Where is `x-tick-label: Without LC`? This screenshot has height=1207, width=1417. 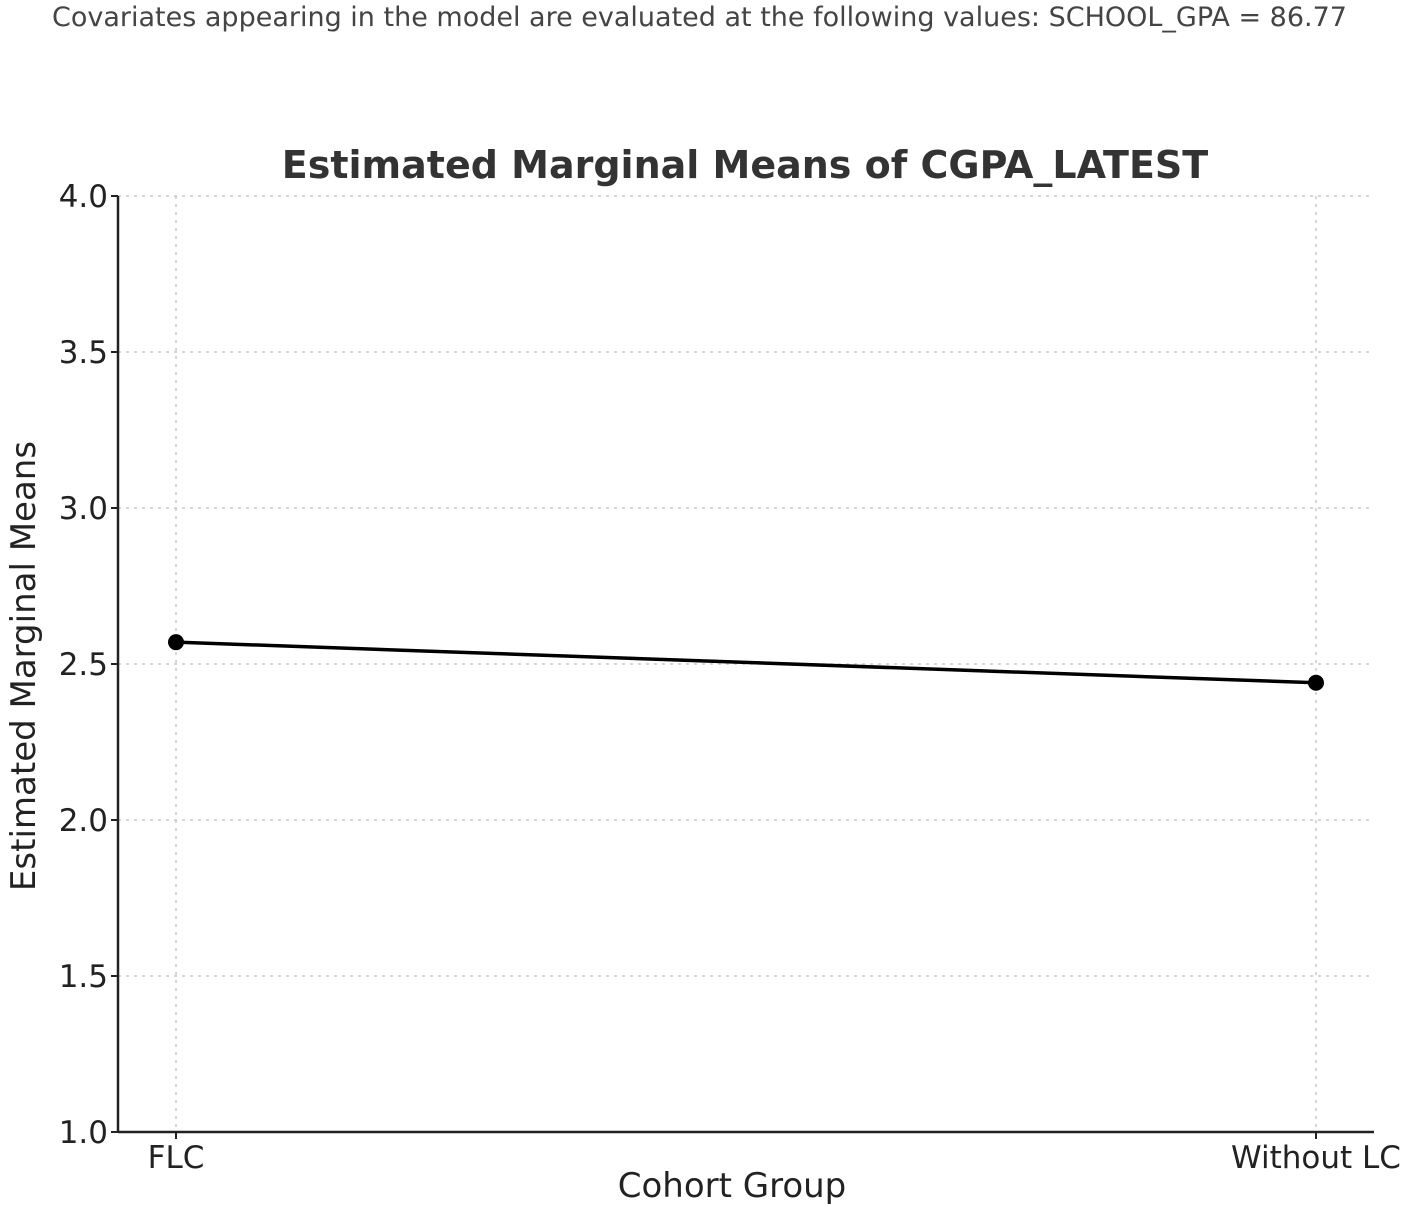 x-tick-label: Without LC is located at coordinates (1316, 1158).